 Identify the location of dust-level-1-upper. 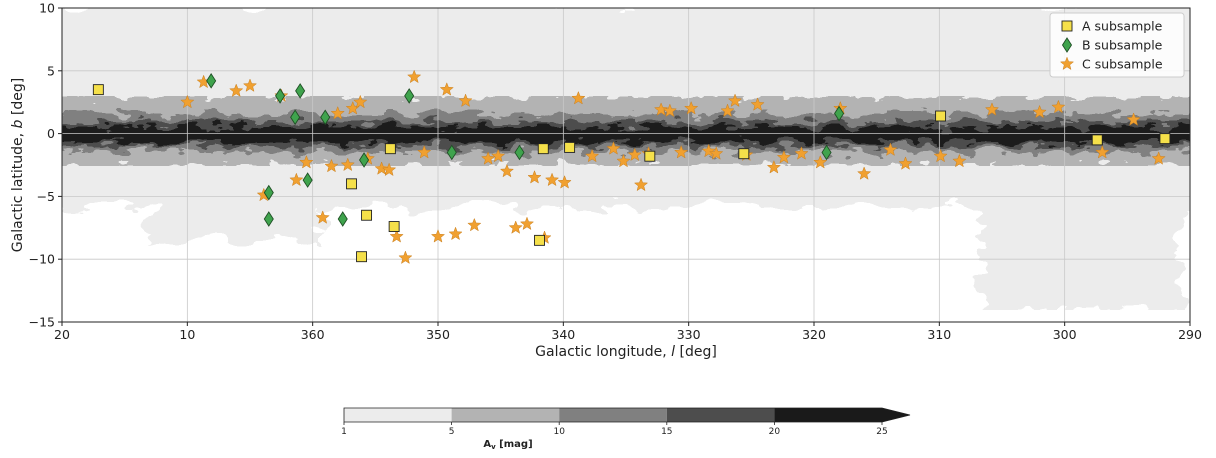
(625, 34).